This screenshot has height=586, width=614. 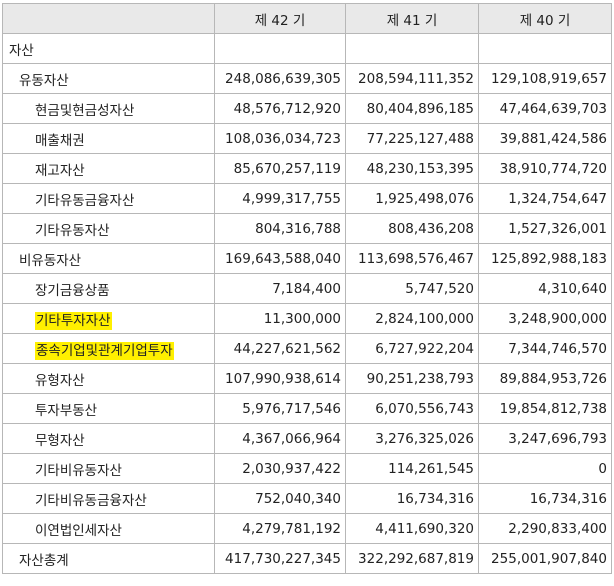 I want to click on table-row: 자산, so click(x=307, y=48).